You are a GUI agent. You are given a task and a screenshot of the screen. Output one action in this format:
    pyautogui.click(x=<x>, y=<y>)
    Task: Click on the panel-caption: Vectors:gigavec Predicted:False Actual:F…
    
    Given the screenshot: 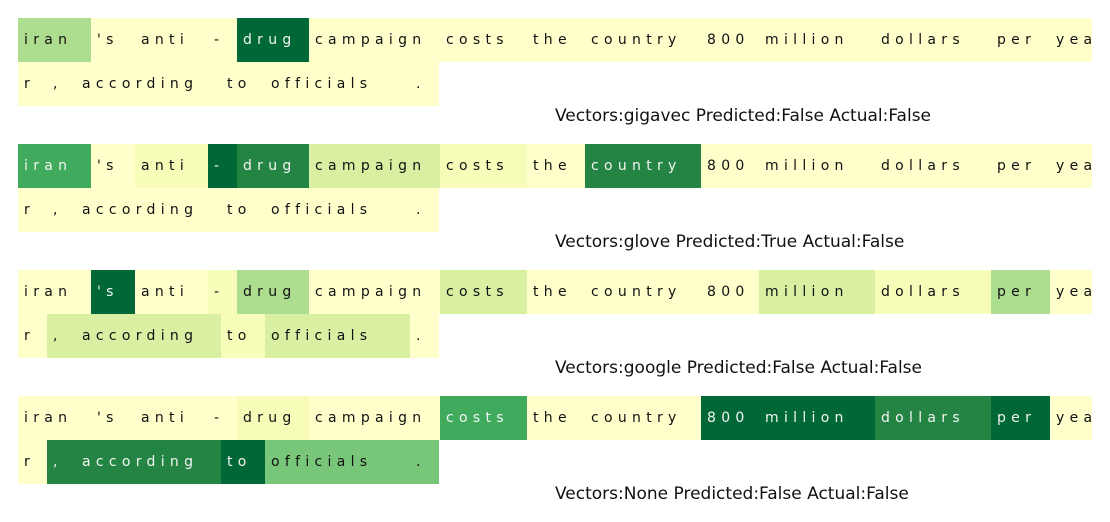 What is the action you would take?
    pyautogui.click(x=743, y=116)
    